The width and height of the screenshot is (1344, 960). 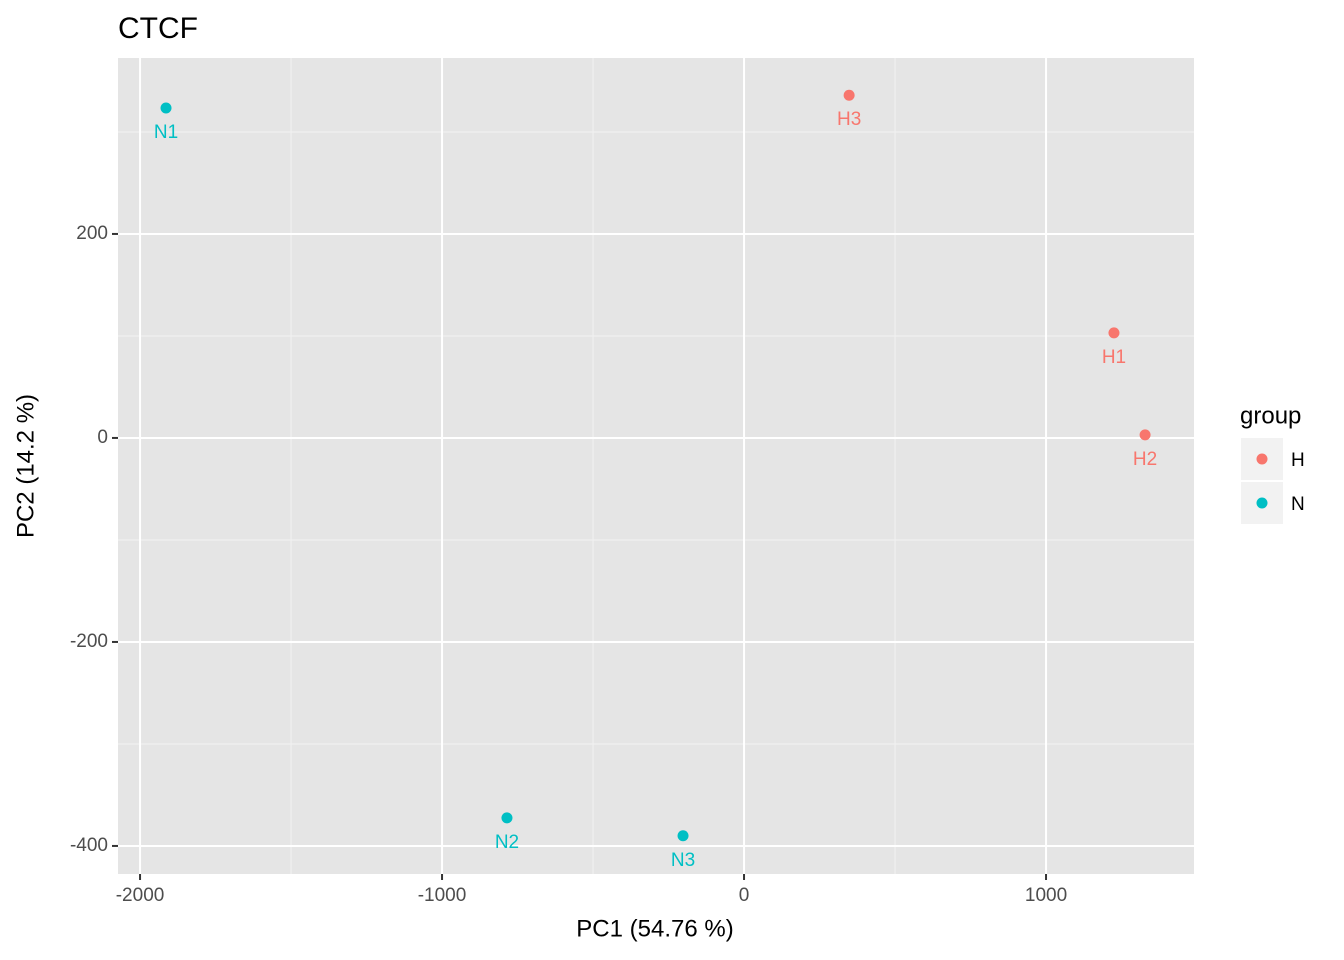 What do you see at coordinates (102, 437) in the screenshot?
I see `y-tick-label: 0` at bounding box center [102, 437].